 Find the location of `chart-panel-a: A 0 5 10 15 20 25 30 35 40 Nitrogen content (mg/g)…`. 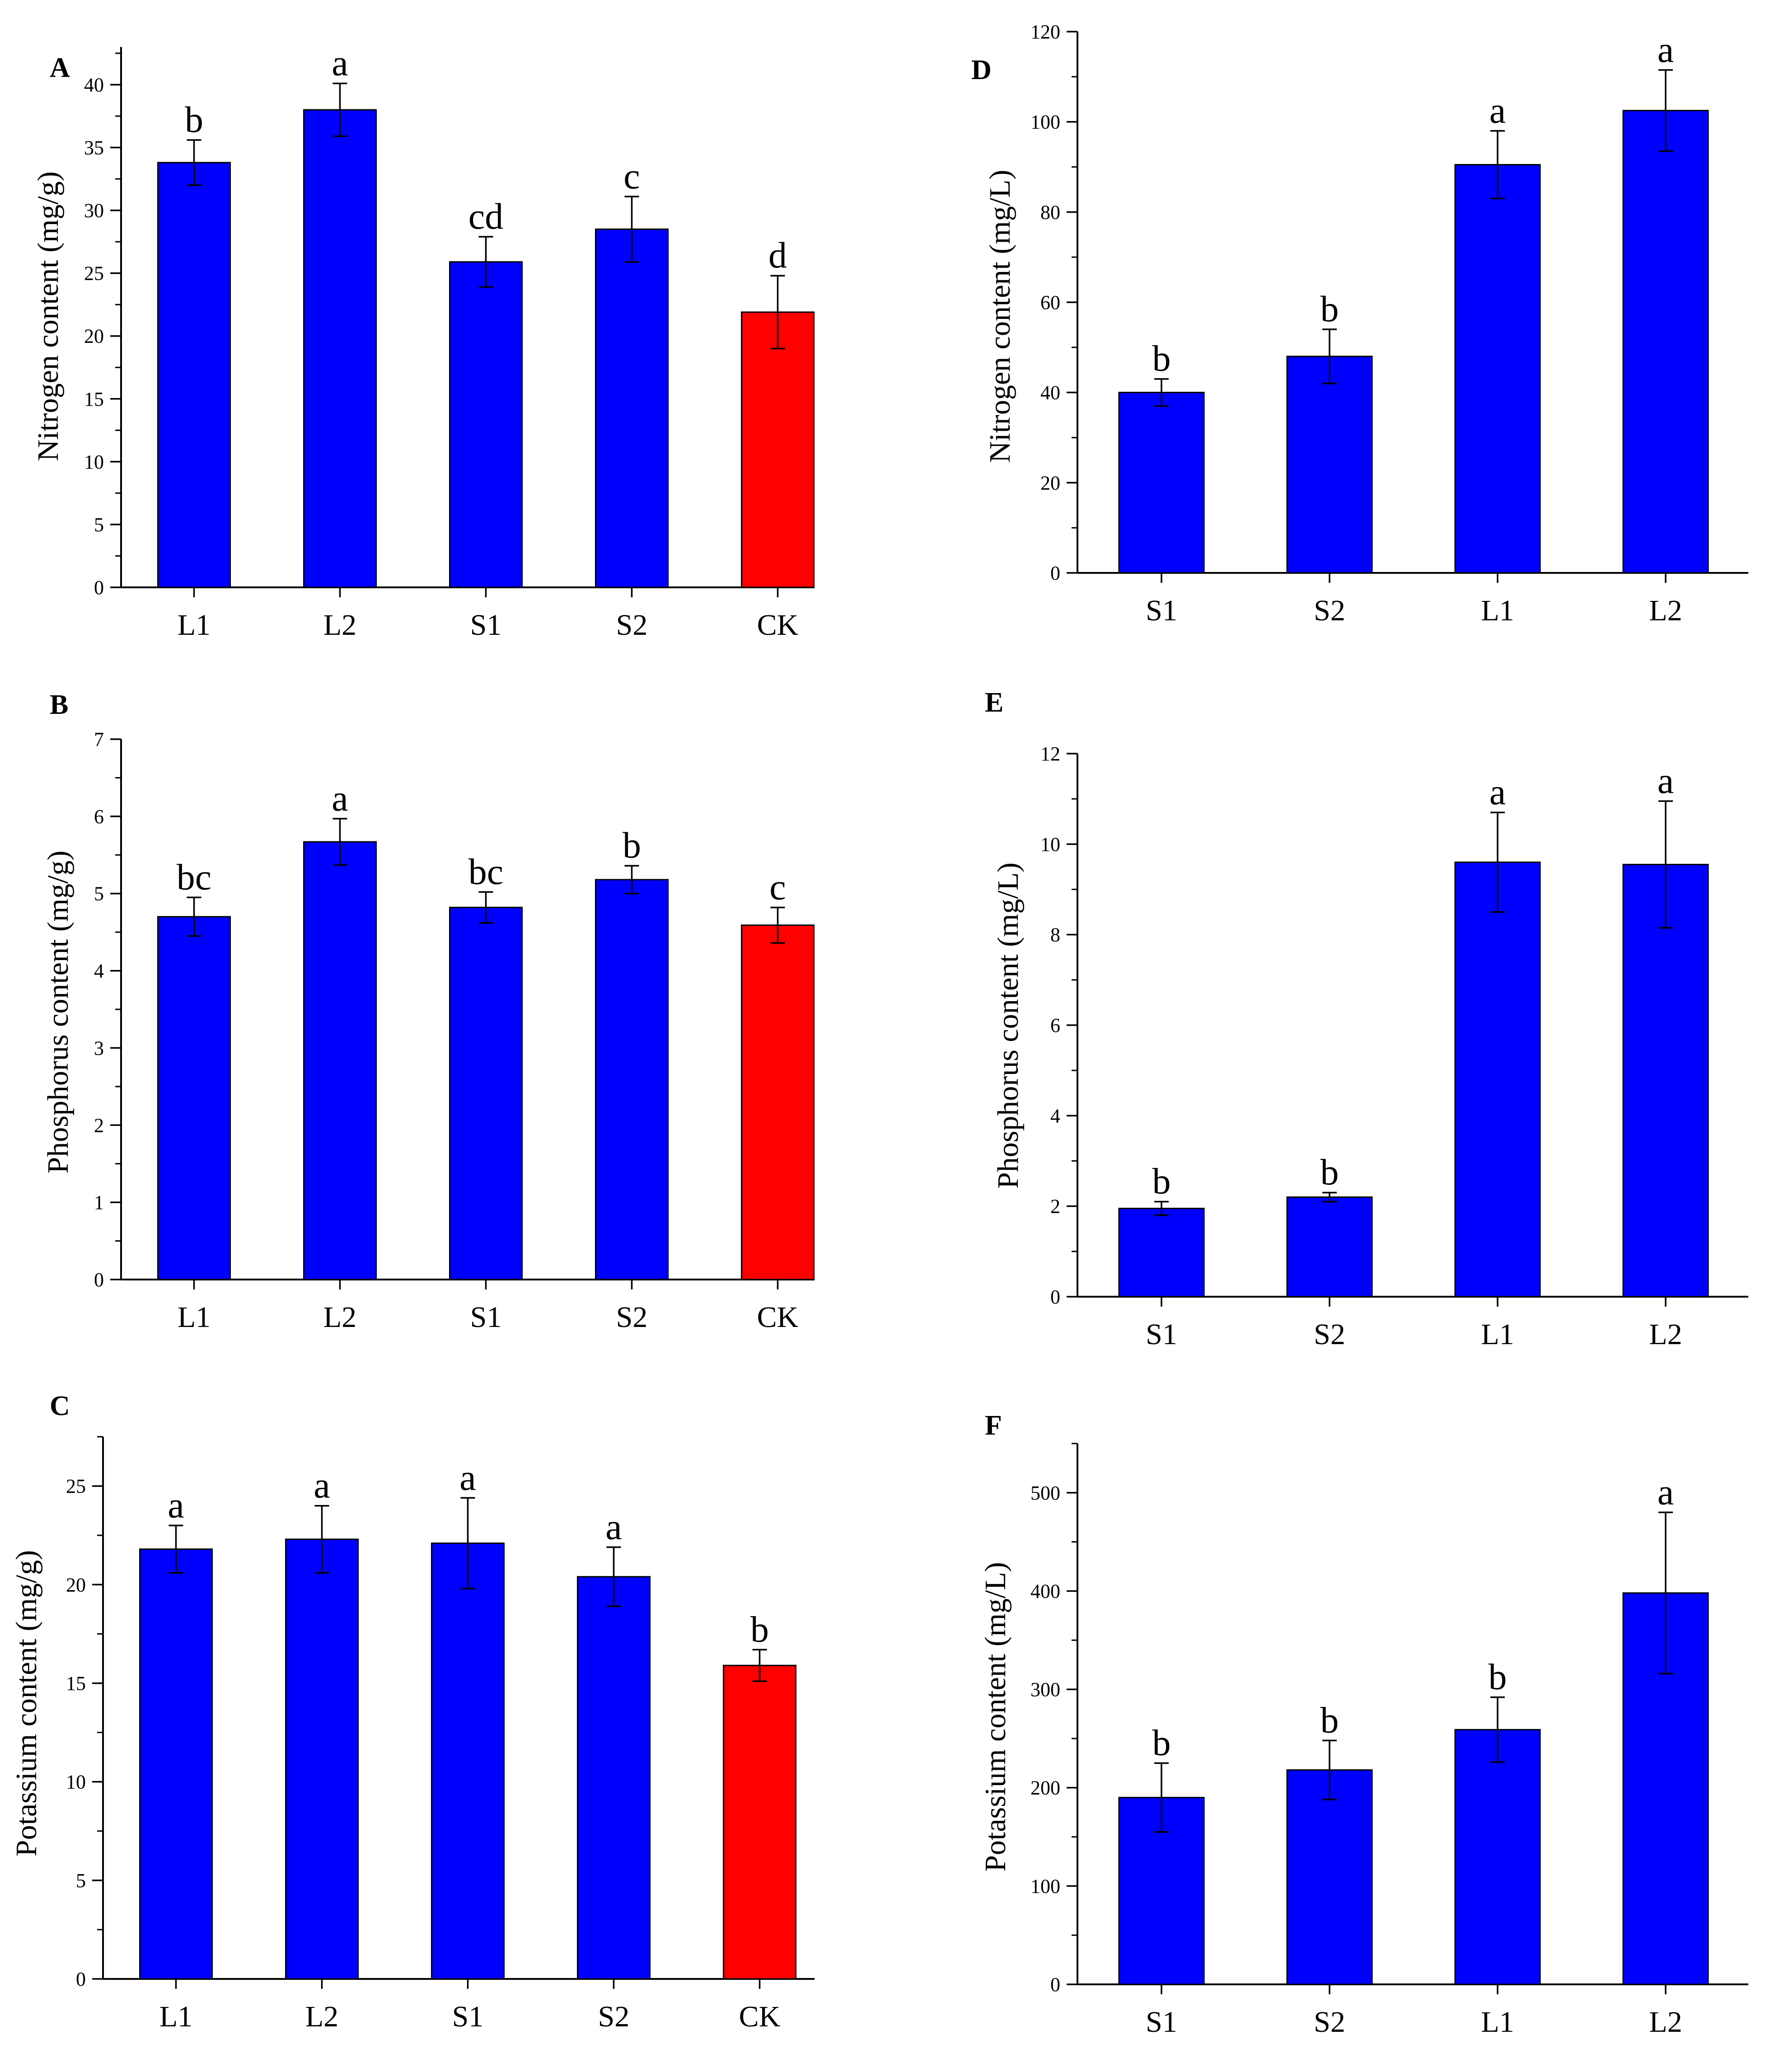

chart-panel-a: A 0 5 10 15 20 25 30 35 40 Nitrogen content (mg/g)… is located at coordinates (423, 342).